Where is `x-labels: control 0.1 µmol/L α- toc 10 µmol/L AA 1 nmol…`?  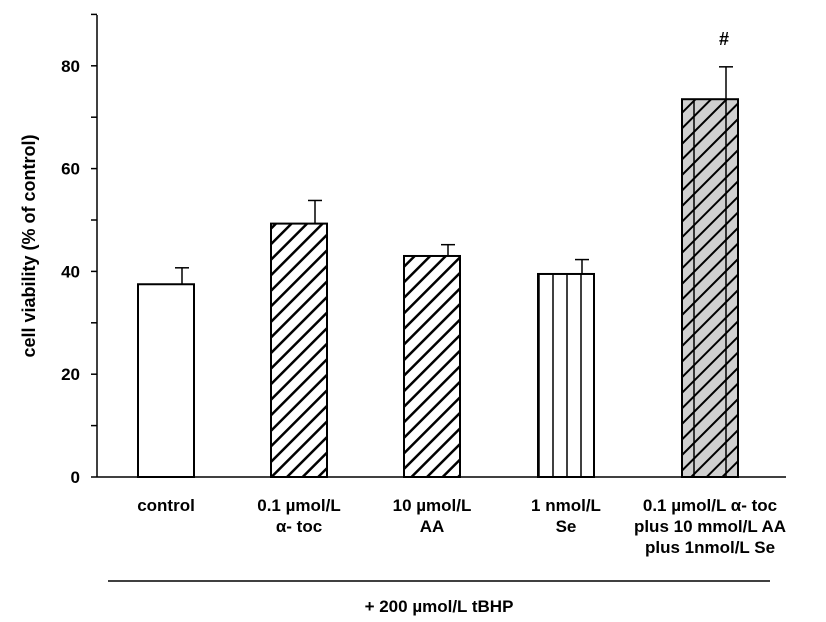 x-labels: control 0.1 µmol/L α- toc 10 µmol/L AA 1 nmol… is located at coordinates (461, 526).